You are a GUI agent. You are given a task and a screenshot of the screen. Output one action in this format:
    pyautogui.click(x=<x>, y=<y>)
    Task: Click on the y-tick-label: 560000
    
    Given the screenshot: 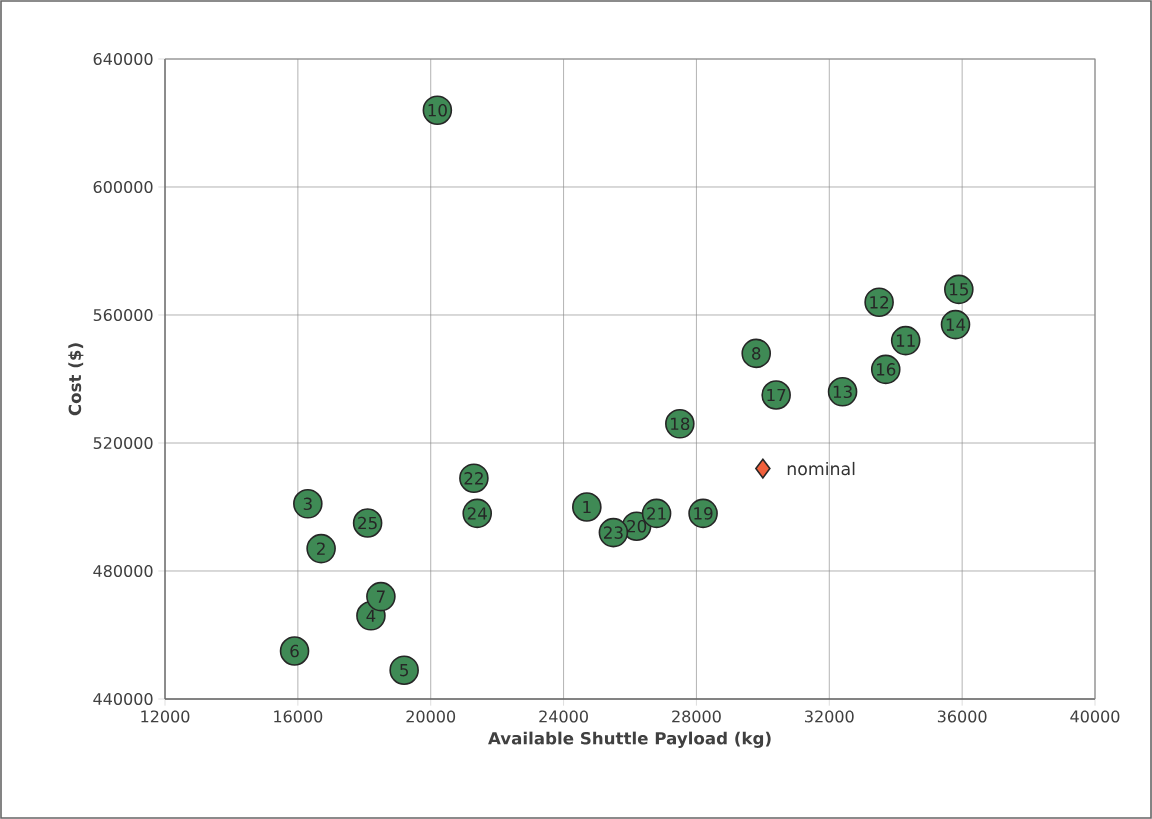 What is the action you would take?
    pyautogui.click(x=123, y=315)
    